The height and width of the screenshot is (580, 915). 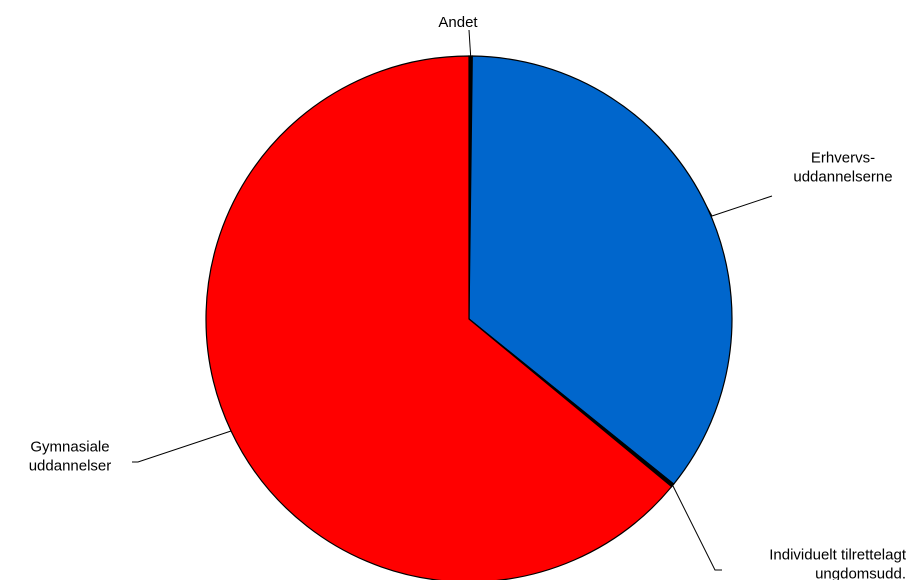 What do you see at coordinates (842, 177) in the screenshot?
I see `slice-label-line: uddannelserne` at bounding box center [842, 177].